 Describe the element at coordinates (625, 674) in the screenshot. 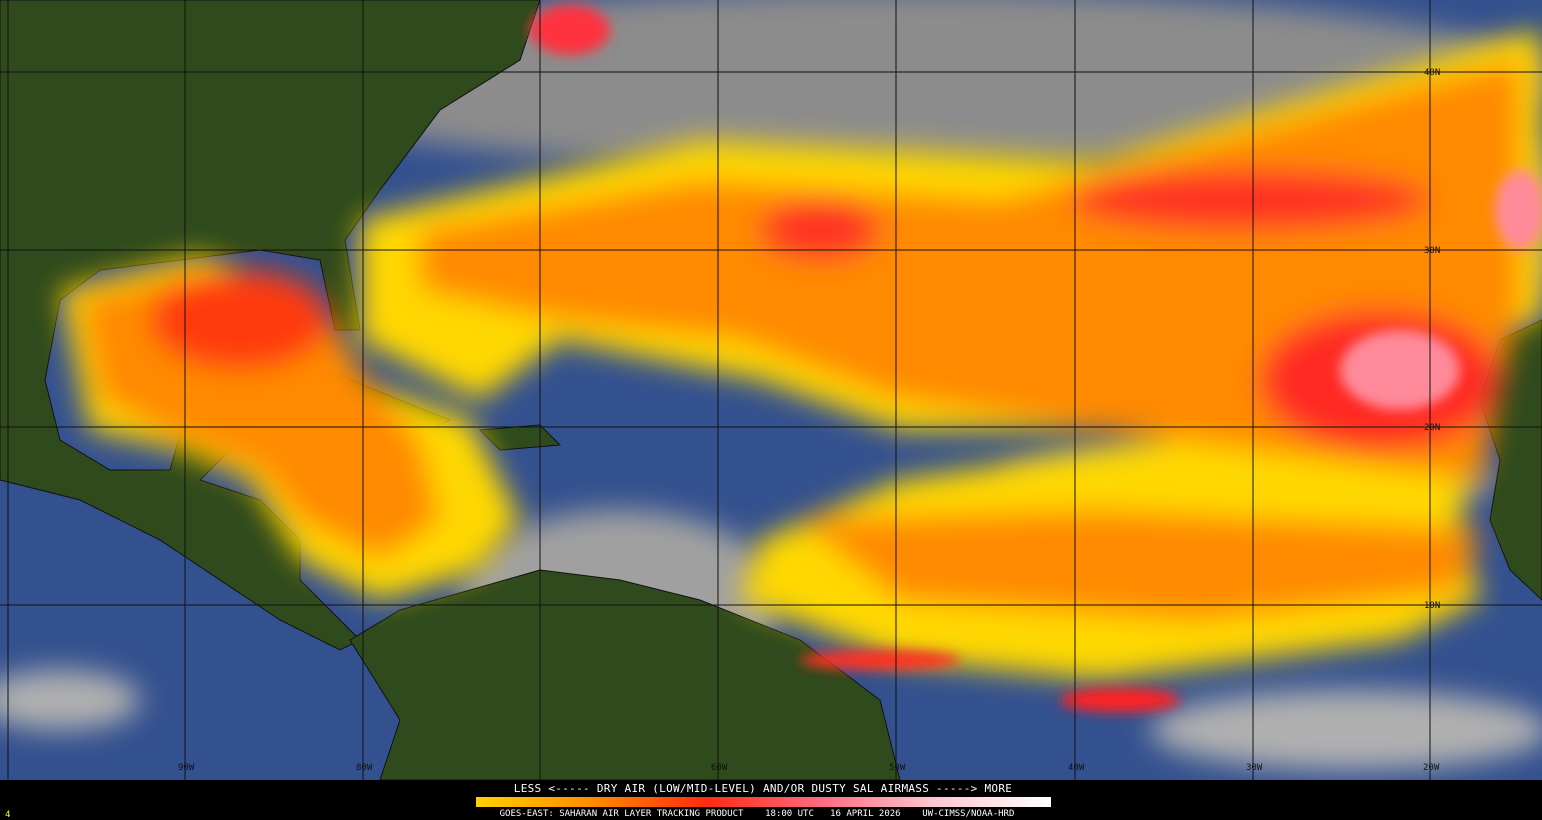

I see `south-america` at that location.